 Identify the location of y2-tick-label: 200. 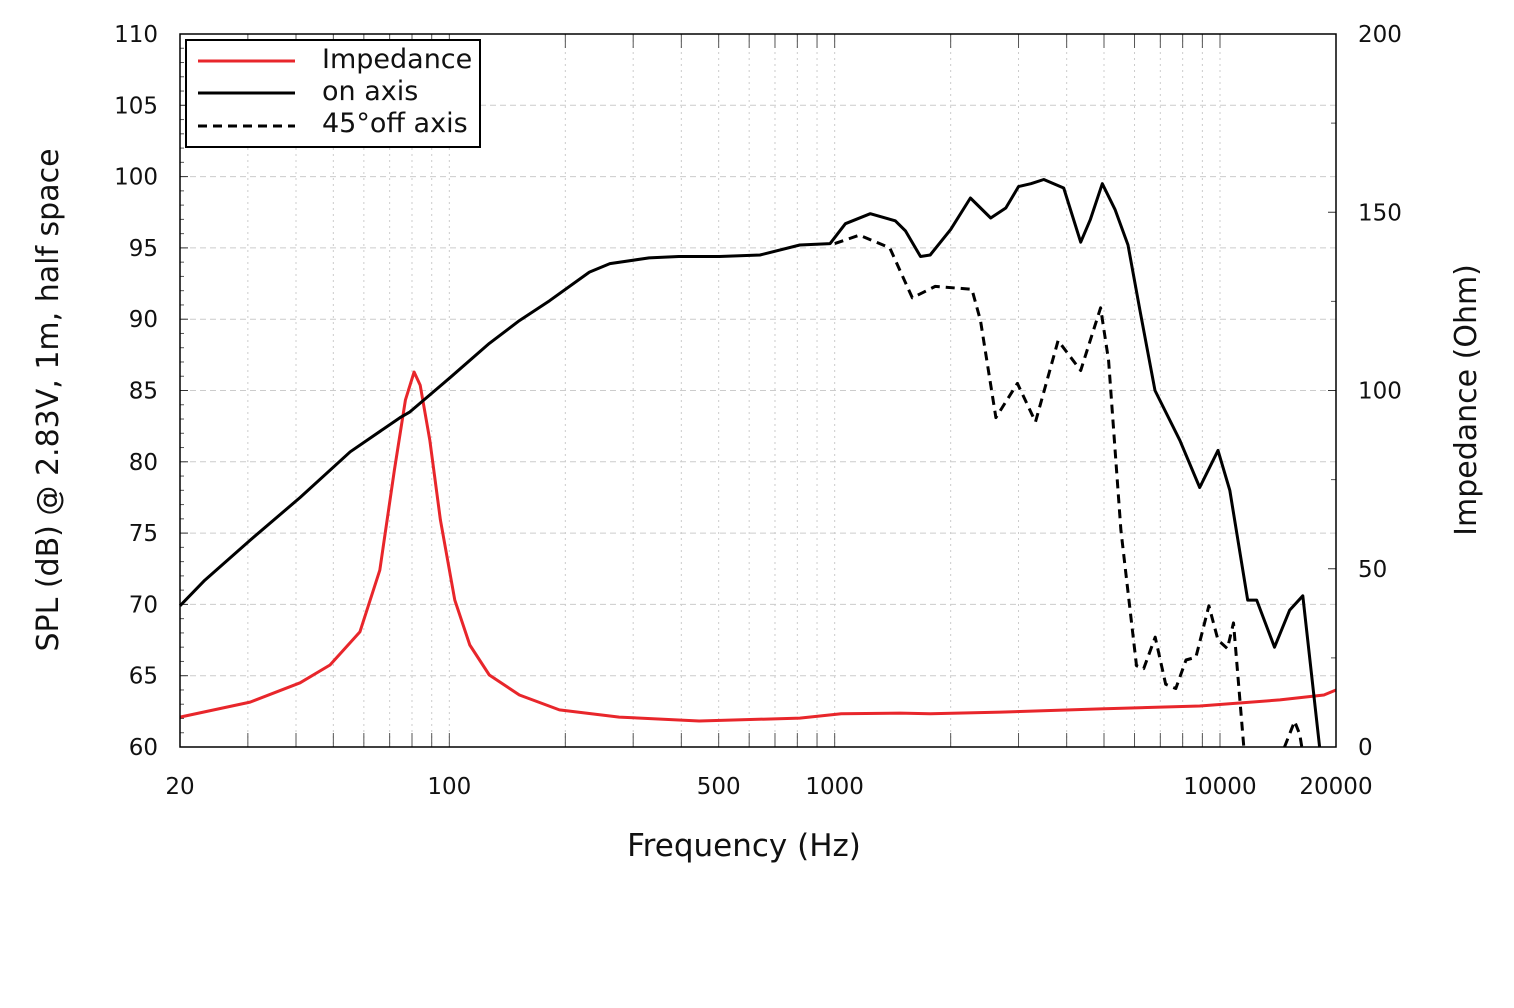
(1380, 35).